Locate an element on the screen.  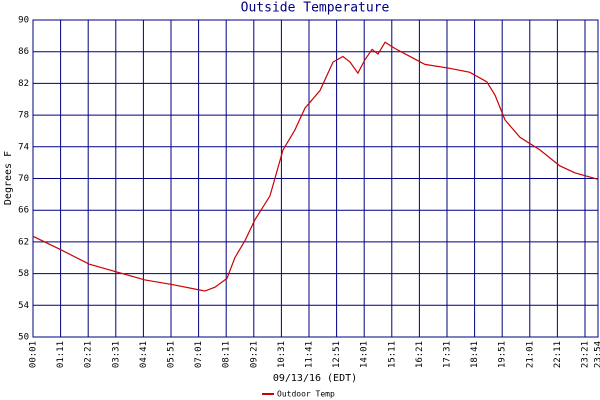
x-tick-label: 07:01 is located at coordinates (199, 354).